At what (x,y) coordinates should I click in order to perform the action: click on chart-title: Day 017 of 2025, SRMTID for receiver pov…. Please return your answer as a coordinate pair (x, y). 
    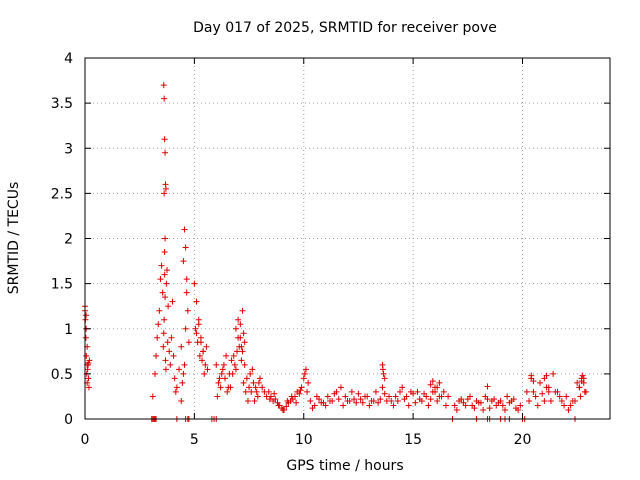
    Looking at the image, I should click on (345, 28).